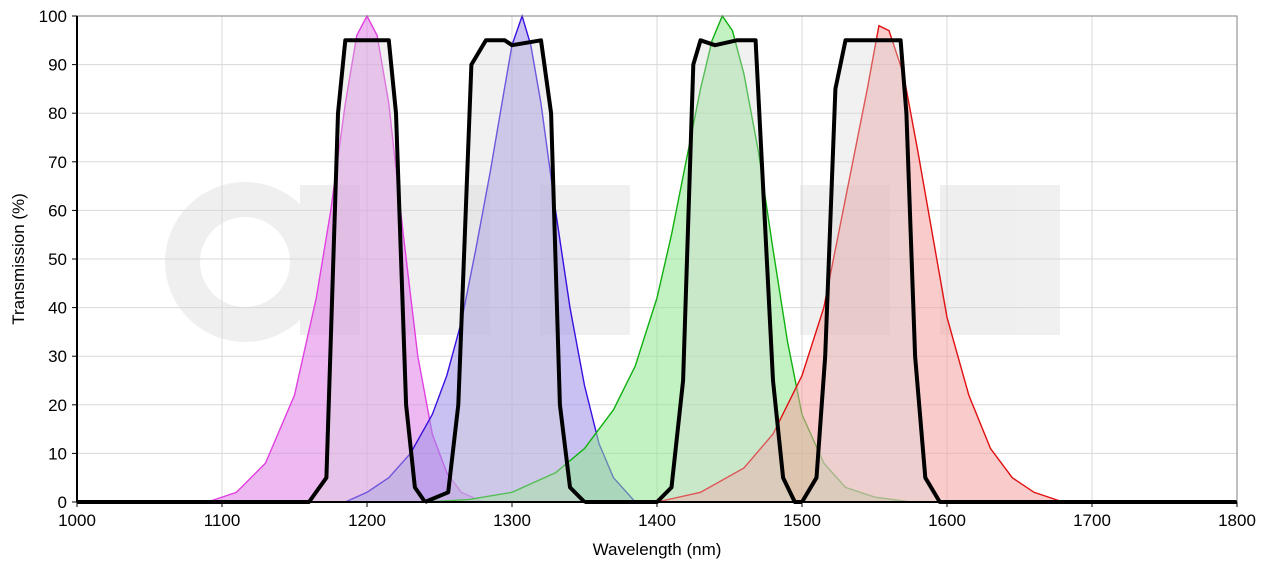  What do you see at coordinates (1092, 520) in the screenshot?
I see `x-tick-label: 1700` at bounding box center [1092, 520].